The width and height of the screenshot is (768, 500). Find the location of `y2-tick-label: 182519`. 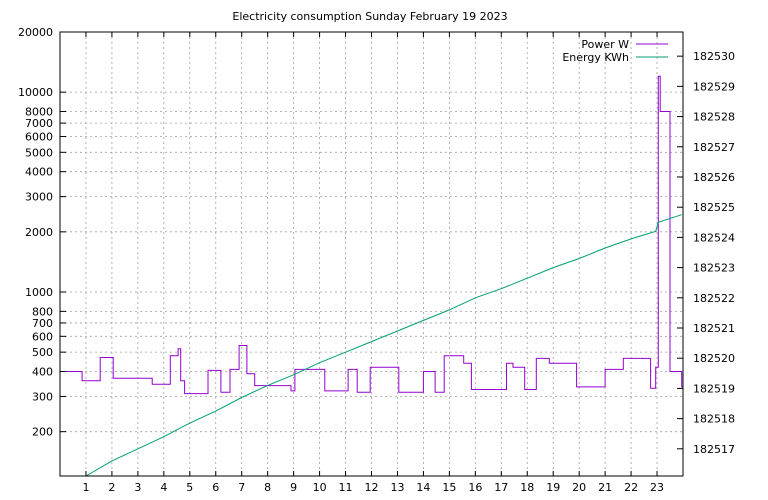

y2-tick-label: 182519 is located at coordinates (714, 388).